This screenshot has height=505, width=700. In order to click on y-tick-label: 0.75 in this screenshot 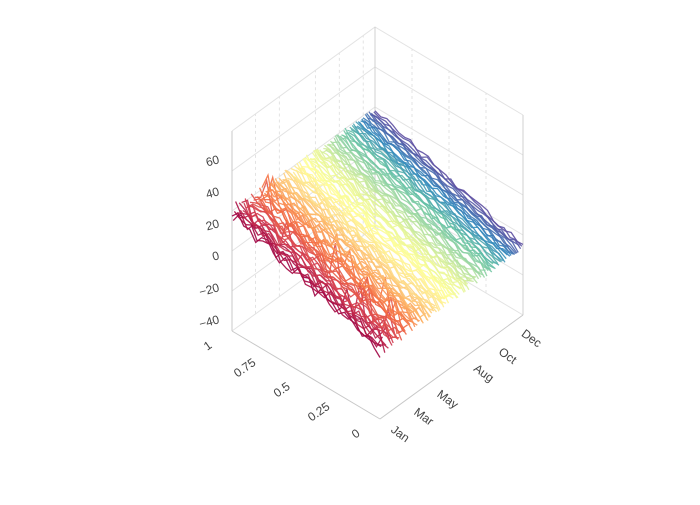, I will do `click(244, 367)`.